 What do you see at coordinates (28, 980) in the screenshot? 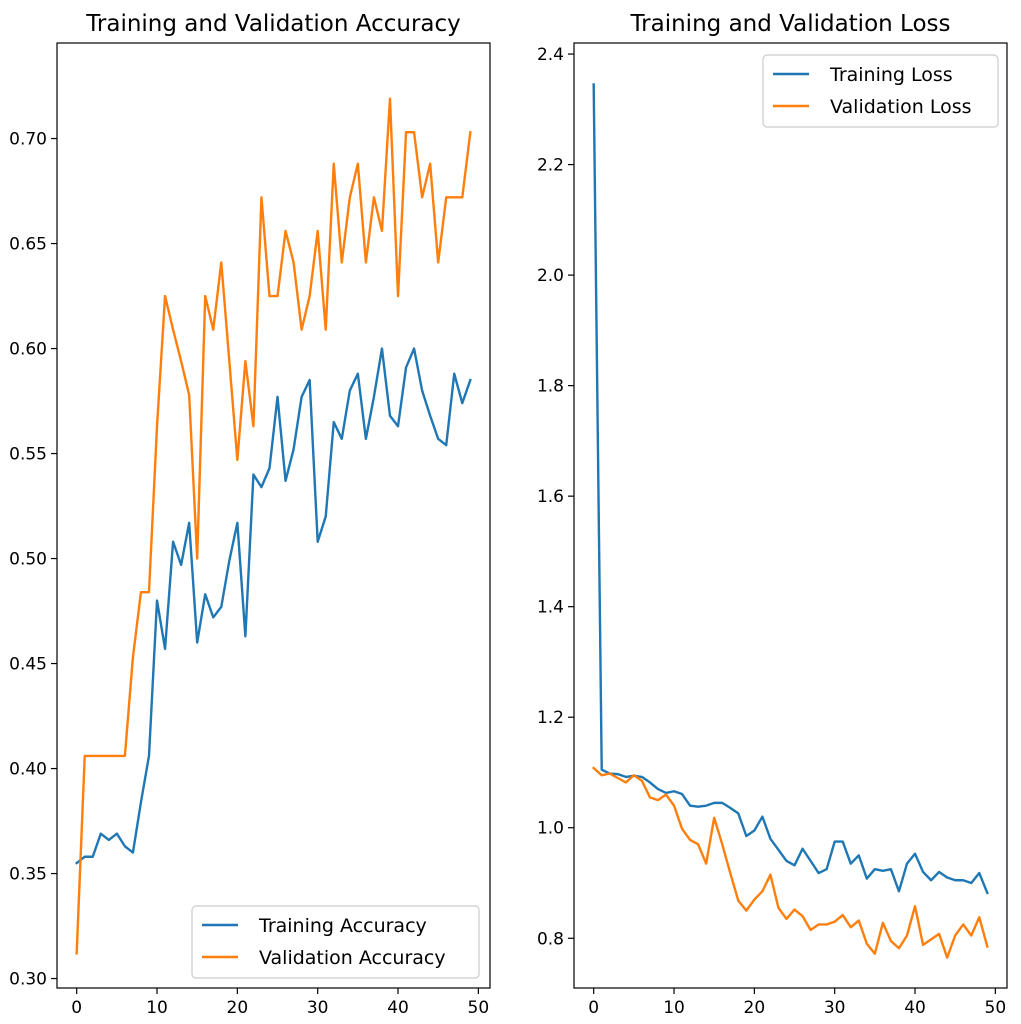
I see `y-tick-label: 0.30` at bounding box center [28, 980].